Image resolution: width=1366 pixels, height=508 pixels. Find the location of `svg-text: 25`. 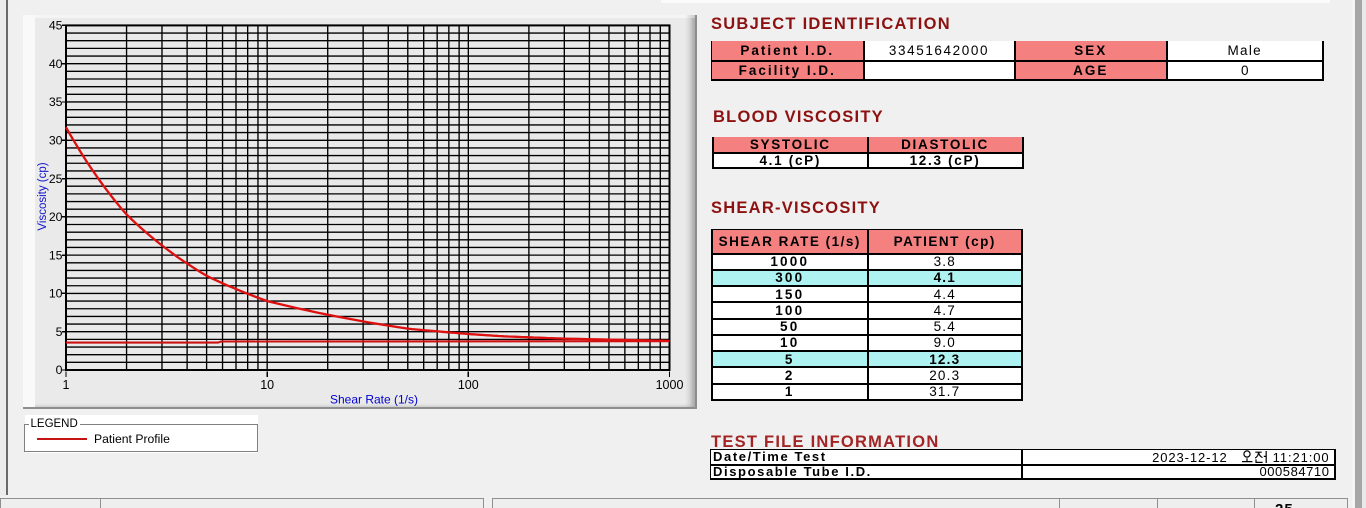

svg-text: 25 is located at coordinates (56, 179).